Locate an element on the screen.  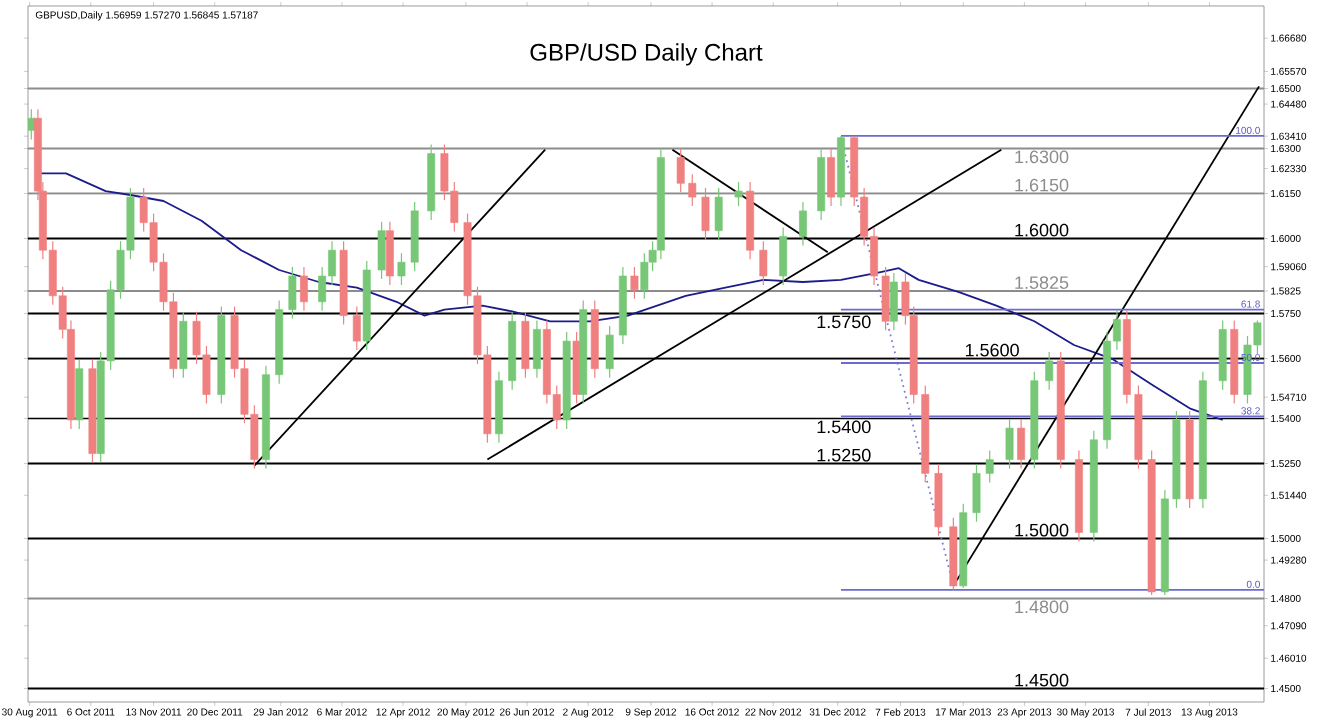
ref-line-label: 1.5000 is located at coordinates (1042, 530).